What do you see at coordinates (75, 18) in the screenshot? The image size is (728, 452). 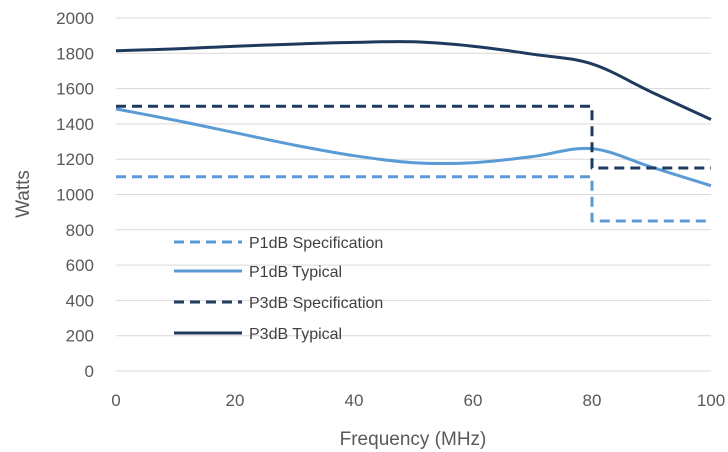 I see `y-tick-label: 2000` at bounding box center [75, 18].